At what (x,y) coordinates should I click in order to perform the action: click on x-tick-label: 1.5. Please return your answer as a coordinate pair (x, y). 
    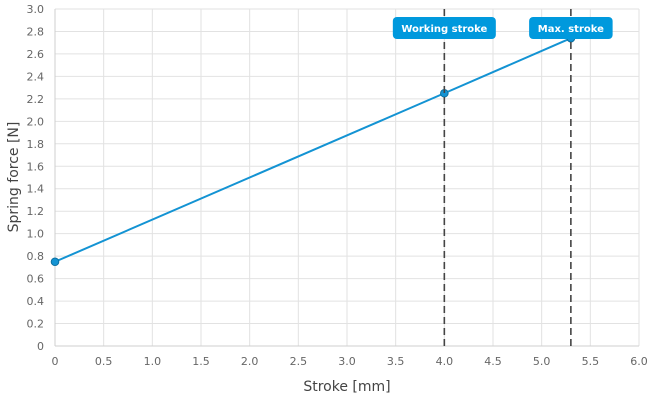
    Looking at the image, I should click on (201, 361).